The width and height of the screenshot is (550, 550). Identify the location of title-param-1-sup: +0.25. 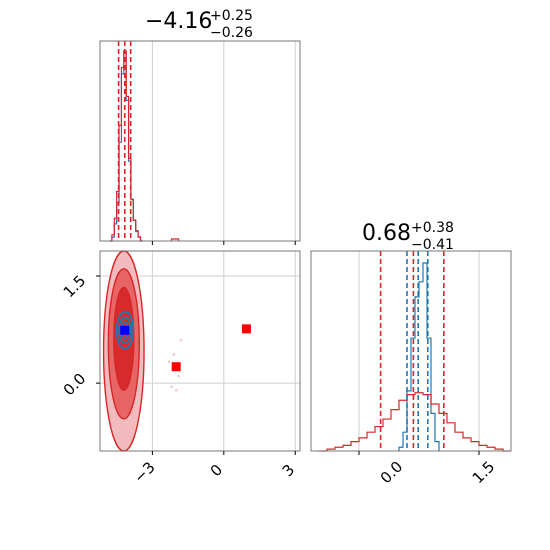
(231, 16).